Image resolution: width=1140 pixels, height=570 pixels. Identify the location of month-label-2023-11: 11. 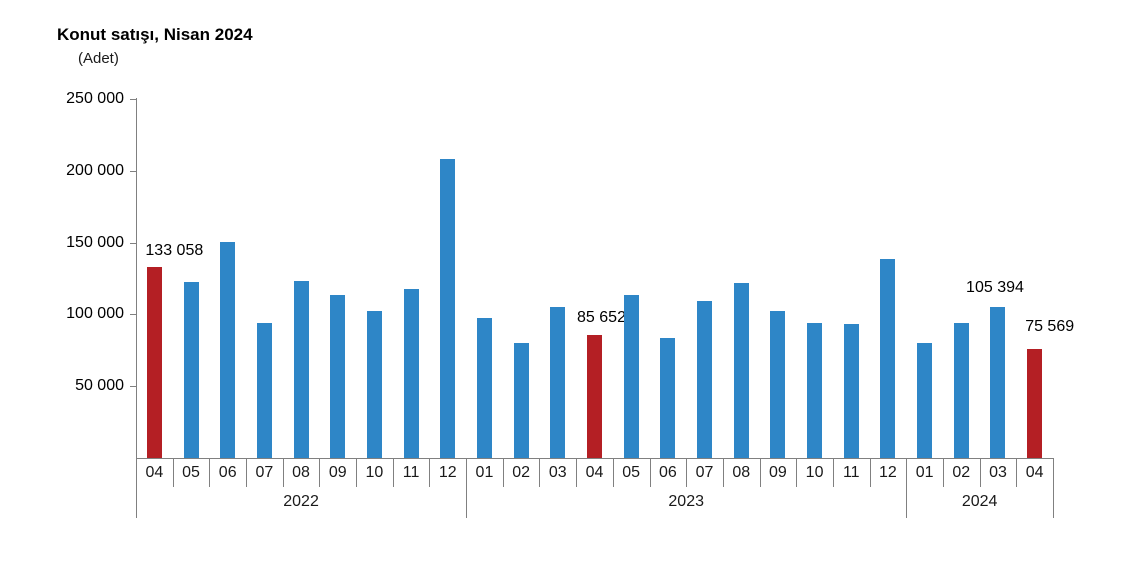
(851, 472).